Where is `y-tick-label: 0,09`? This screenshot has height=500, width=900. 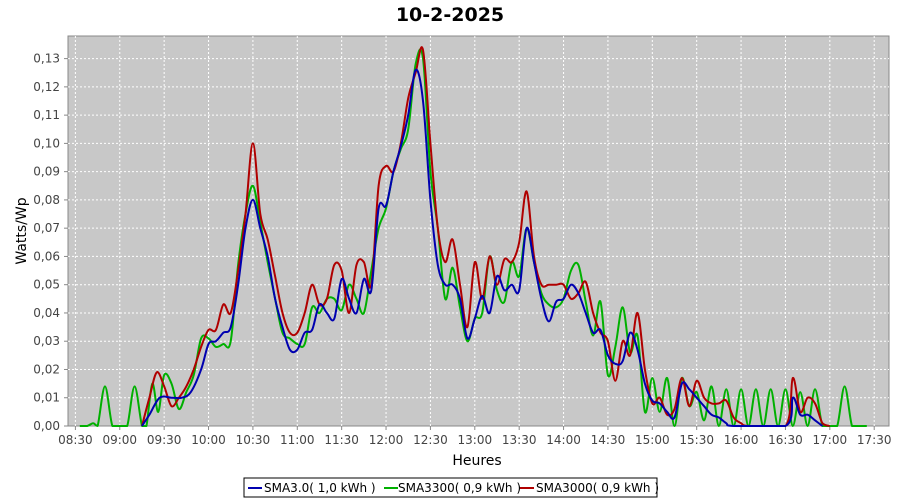
y-tick-label: 0,09 is located at coordinates (46, 172).